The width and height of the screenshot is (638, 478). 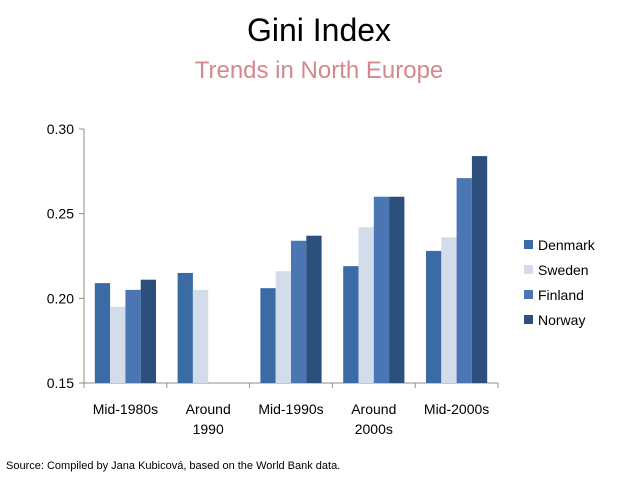 What do you see at coordinates (60, 214) in the screenshot?
I see `y-tick-label: 0.25` at bounding box center [60, 214].